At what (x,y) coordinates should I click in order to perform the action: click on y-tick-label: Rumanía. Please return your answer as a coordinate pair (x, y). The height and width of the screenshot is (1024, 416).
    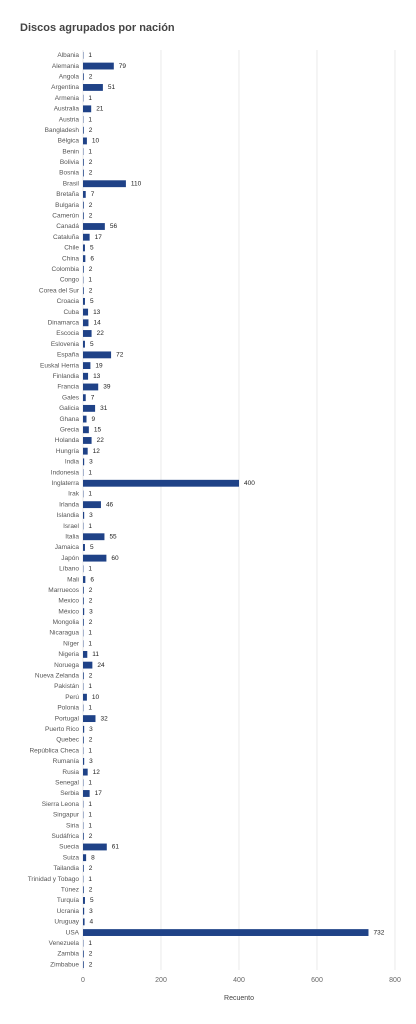
    Looking at the image, I should click on (66, 761).